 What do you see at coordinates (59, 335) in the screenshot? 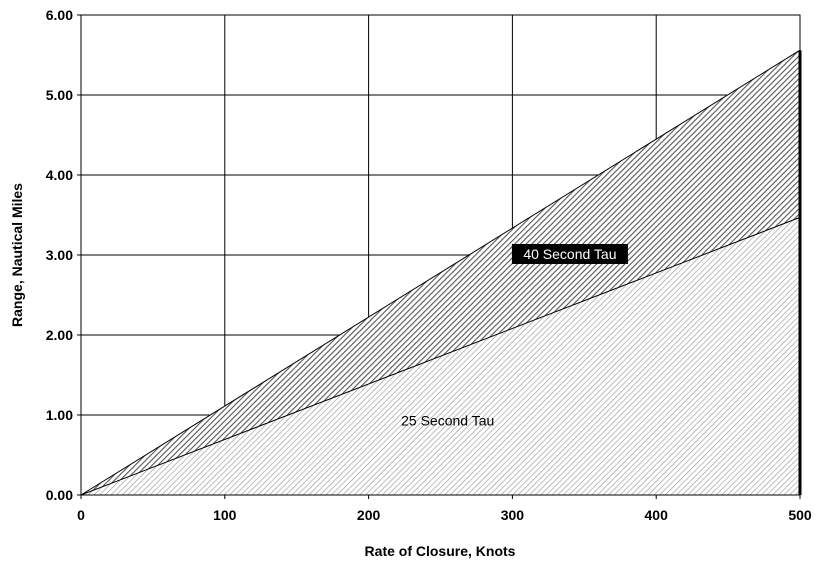
I see `y-tick-label: 2.00` at bounding box center [59, 335].